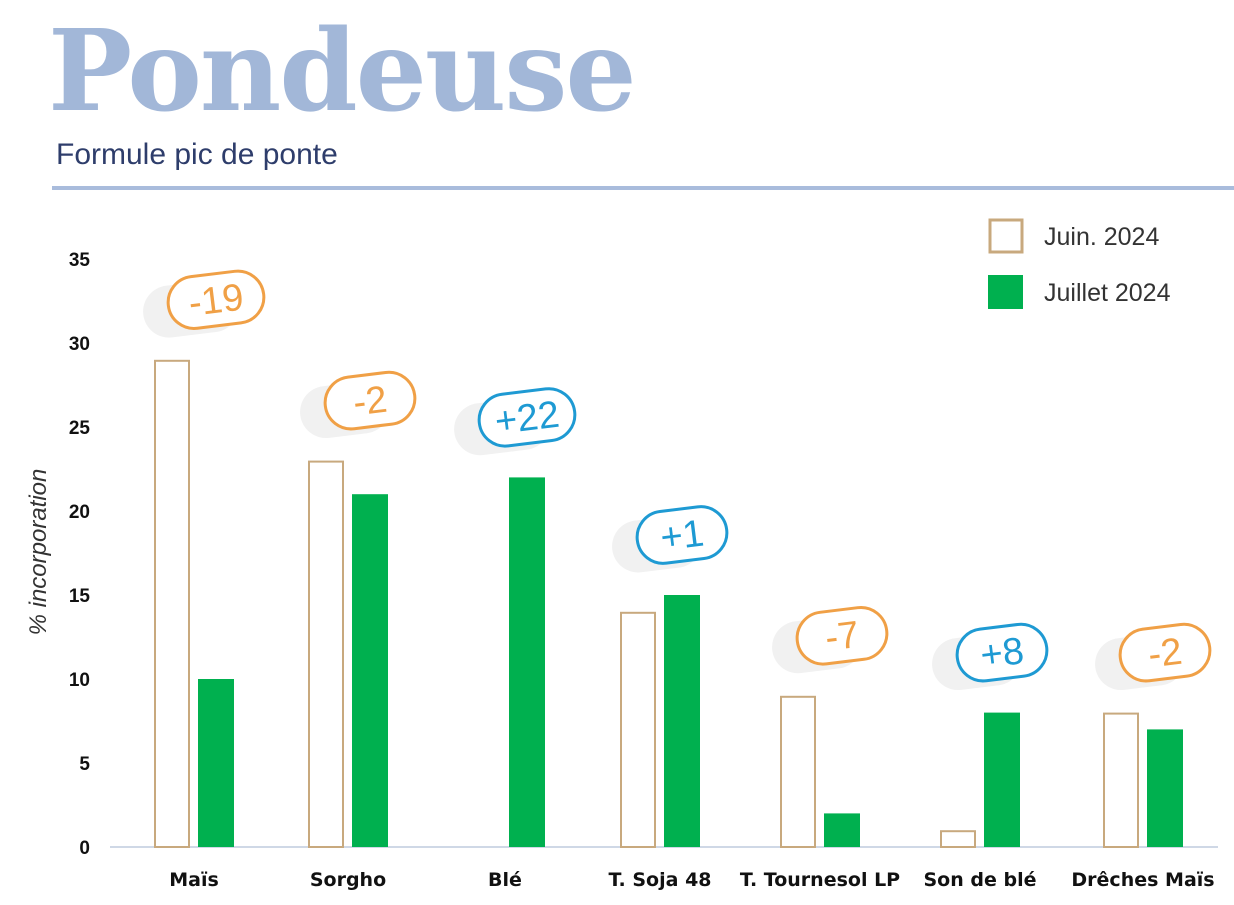 This screenshot has height=905, width=1234. I want to click on badge-label: +8, so click(1002, 653).